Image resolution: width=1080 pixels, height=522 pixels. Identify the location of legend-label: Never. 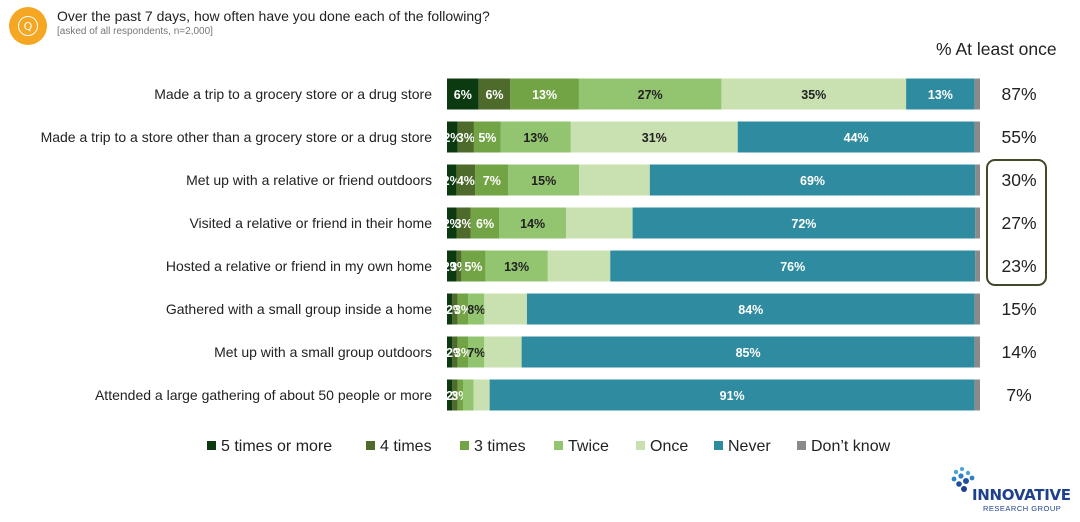
(749, 446).